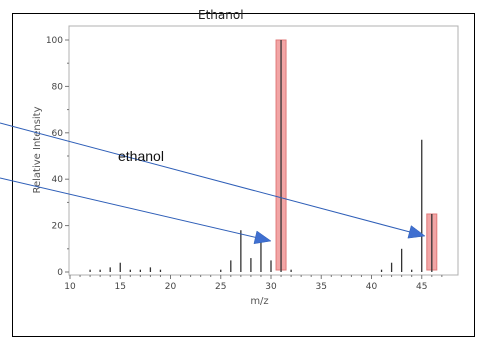 The image size is (478, 340). Describe the element at coordinates (253, 283) in the screenshot. I see `x-tick-group: 10 15 20 25 30 35 40 45` at that location.